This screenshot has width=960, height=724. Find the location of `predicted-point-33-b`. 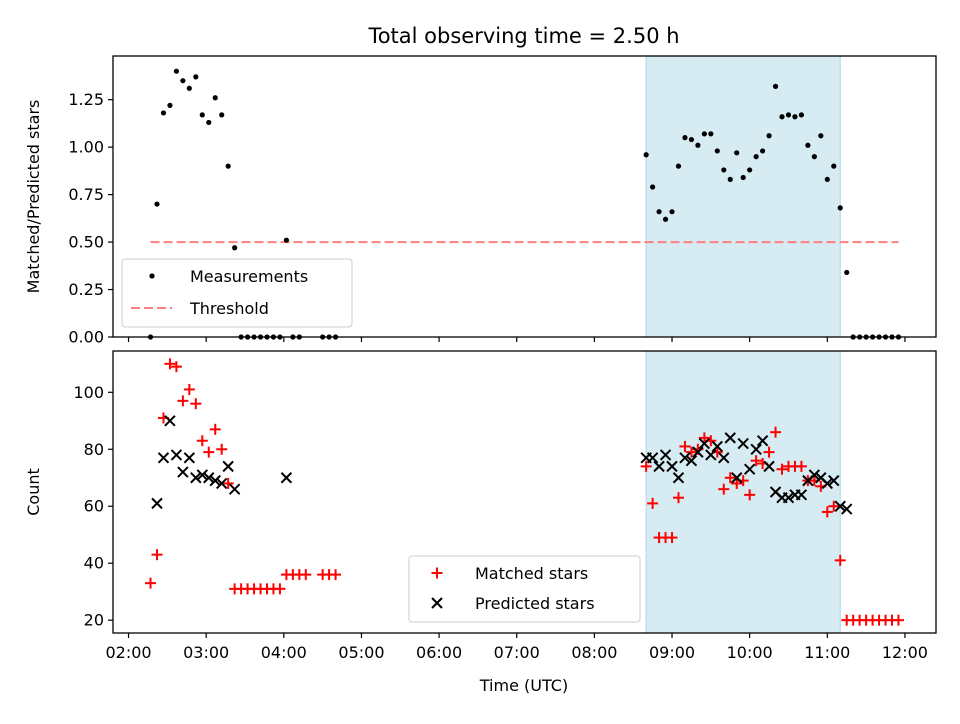

predicted-point-33-b is located at coordinates (769, 466).